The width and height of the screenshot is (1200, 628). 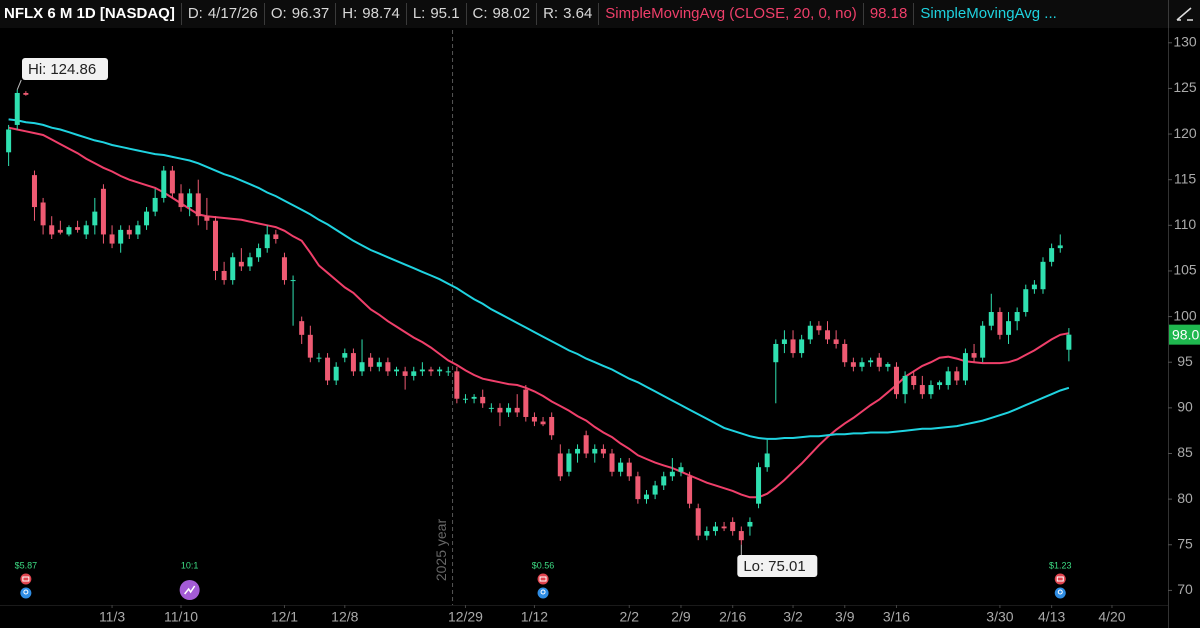 What do you see at coordinates (73, 69) in the screenshot?
I see `annotation-value: 124.86` at bounding box center [73, 69].